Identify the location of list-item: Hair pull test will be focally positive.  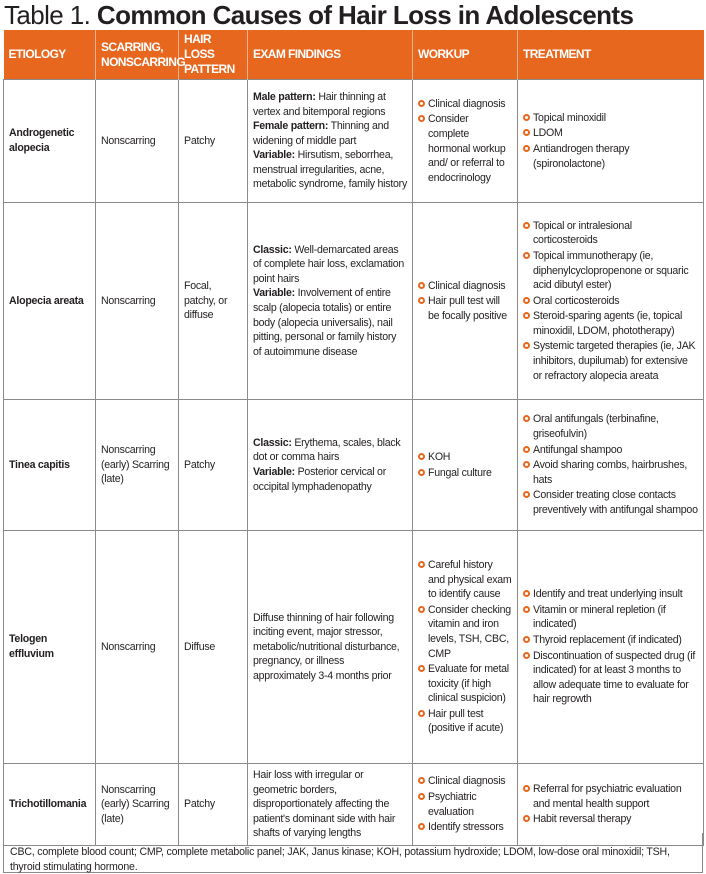
(465, 308).